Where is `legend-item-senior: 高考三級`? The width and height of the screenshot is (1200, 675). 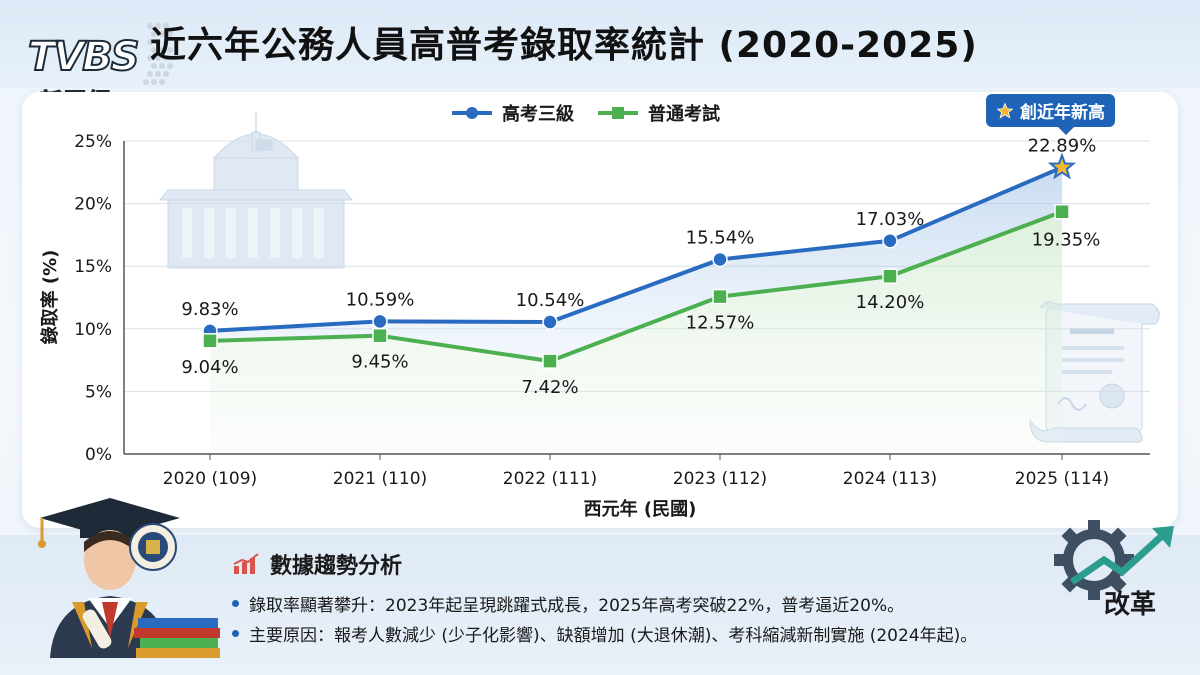 legend-item-senior: 高考三級 is located at coordinates (512, 113).